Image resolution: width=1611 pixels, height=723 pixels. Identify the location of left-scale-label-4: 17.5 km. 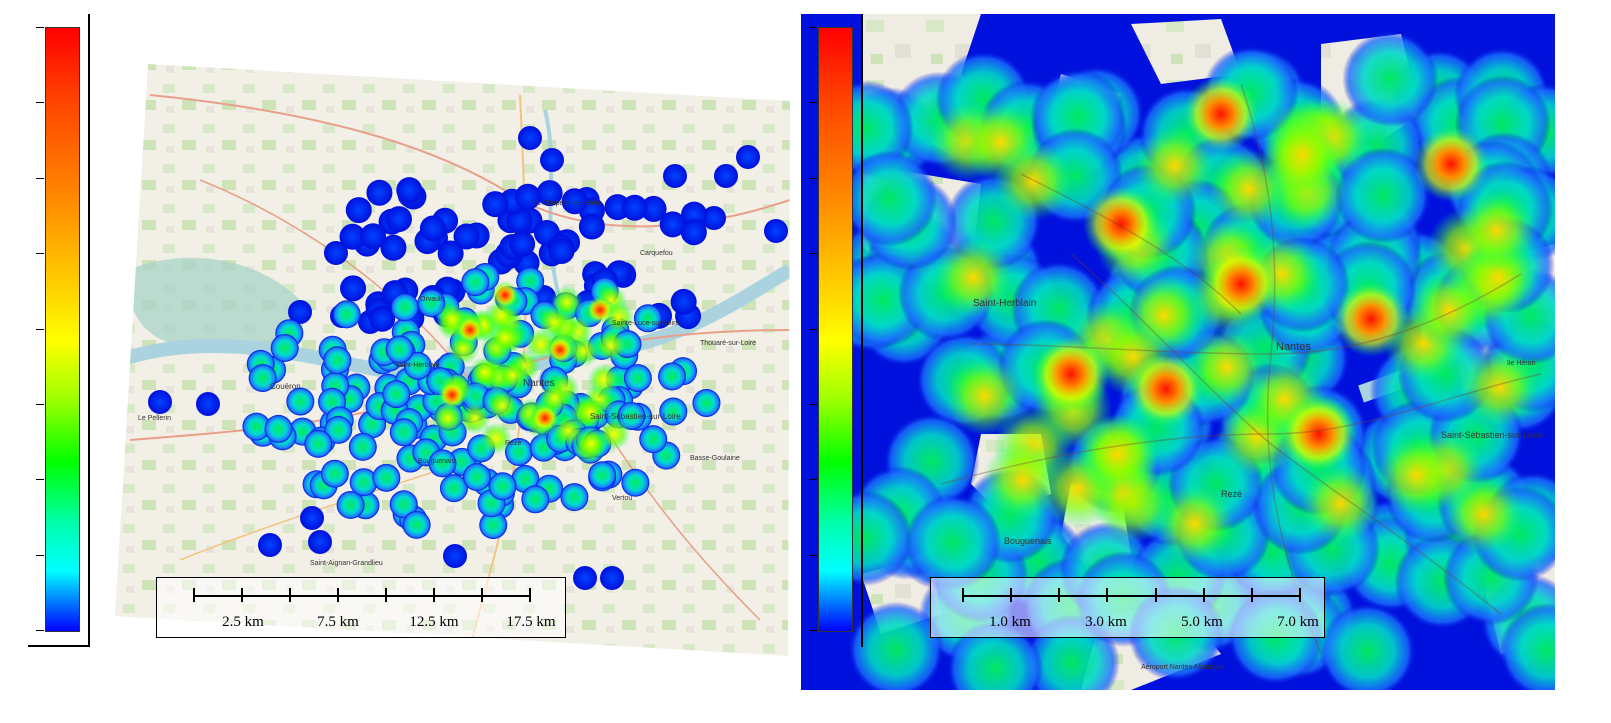
(531, 622).